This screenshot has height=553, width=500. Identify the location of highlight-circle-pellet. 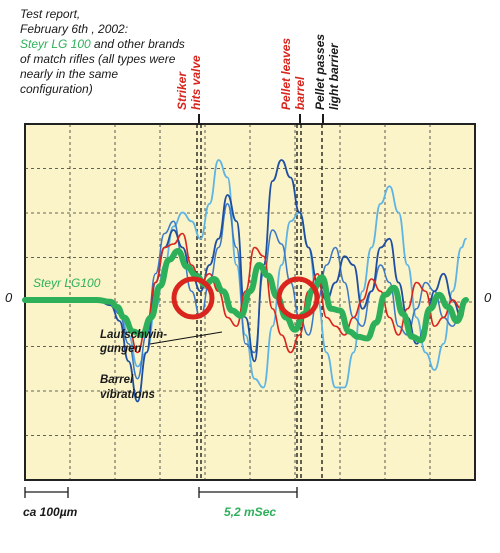
(298, 298).